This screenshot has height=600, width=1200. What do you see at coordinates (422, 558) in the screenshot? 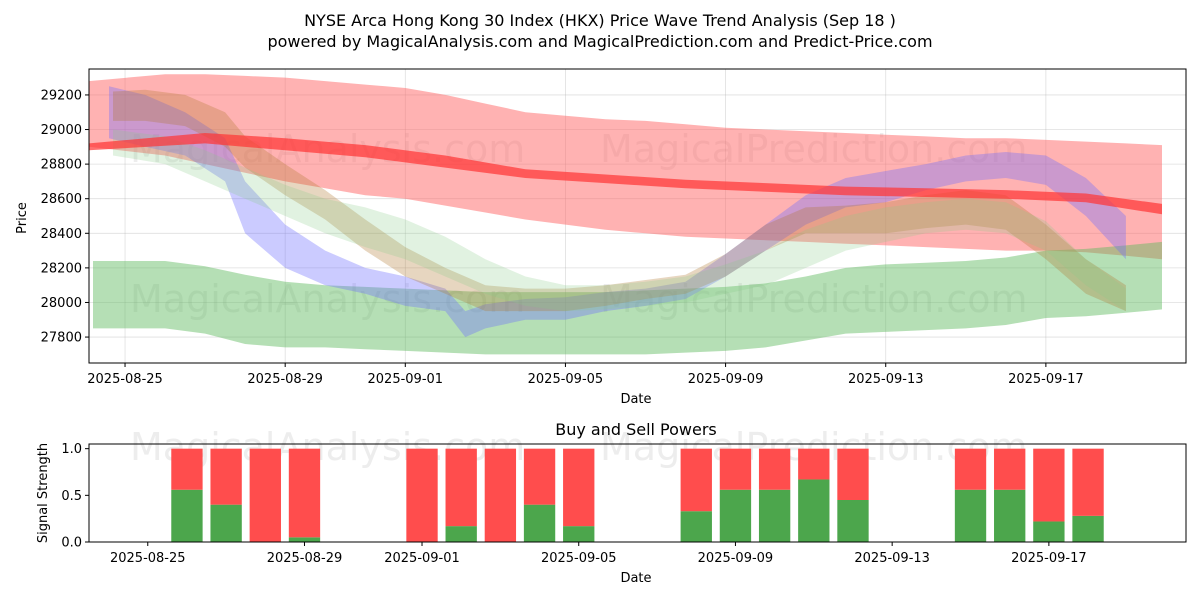
I see `signal-x-tick-label: 2025-09-01` at bounding box center [422, 558].